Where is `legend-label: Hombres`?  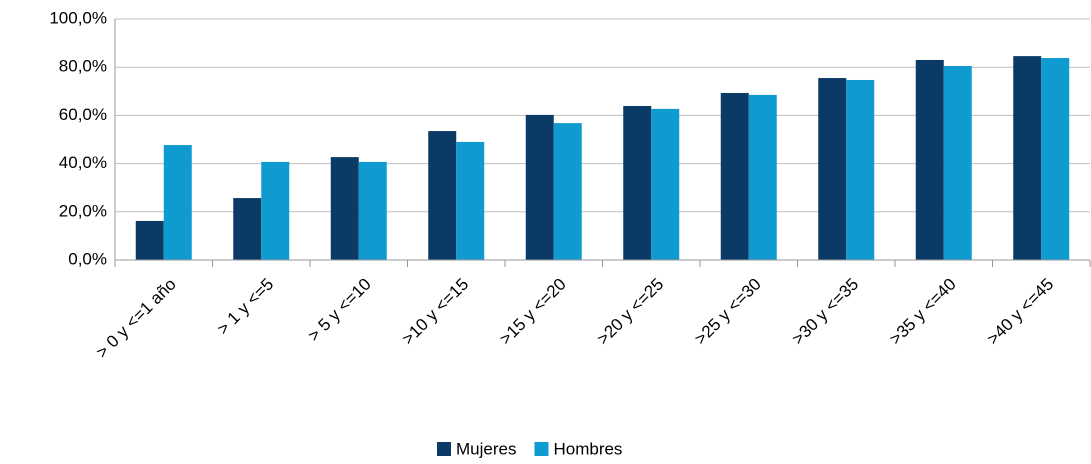 legend-label: Hombres is located at coordinates (587, 448).